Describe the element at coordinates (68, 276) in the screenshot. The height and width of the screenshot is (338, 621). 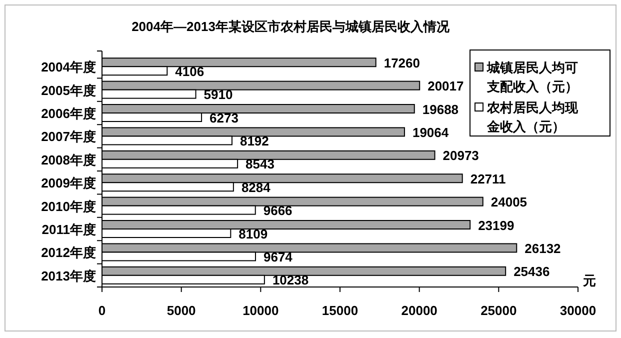
I see `y-tick-label: 2013年度` at that location.